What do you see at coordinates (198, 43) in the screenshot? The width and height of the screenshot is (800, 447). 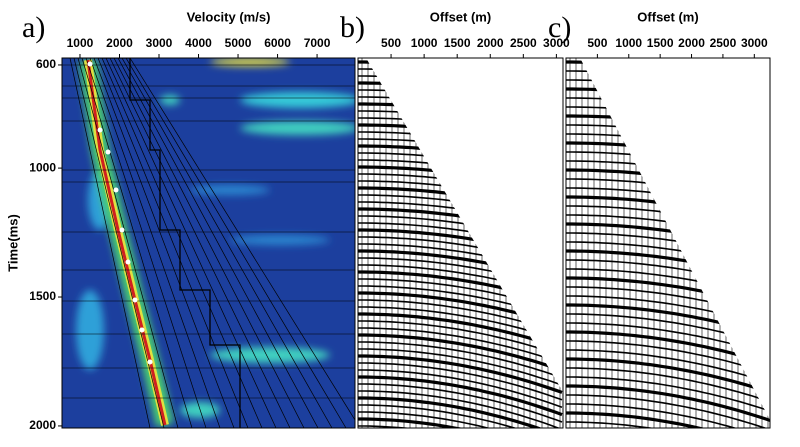 I see `x-tick-label: 4000` at bounding box center [198, 43].